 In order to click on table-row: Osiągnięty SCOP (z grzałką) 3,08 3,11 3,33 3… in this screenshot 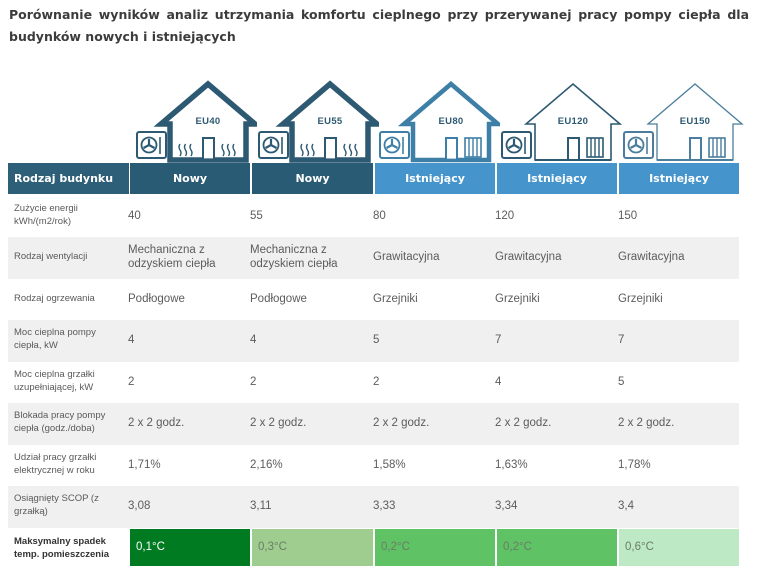, I will do `click(373, 507)`.